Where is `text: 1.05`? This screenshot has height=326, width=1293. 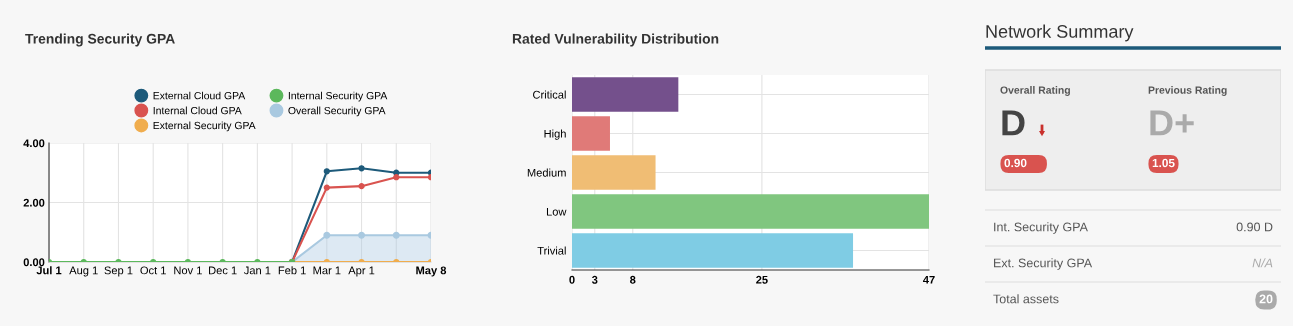 text: 1.05 is located at coordinates (1163, 163).